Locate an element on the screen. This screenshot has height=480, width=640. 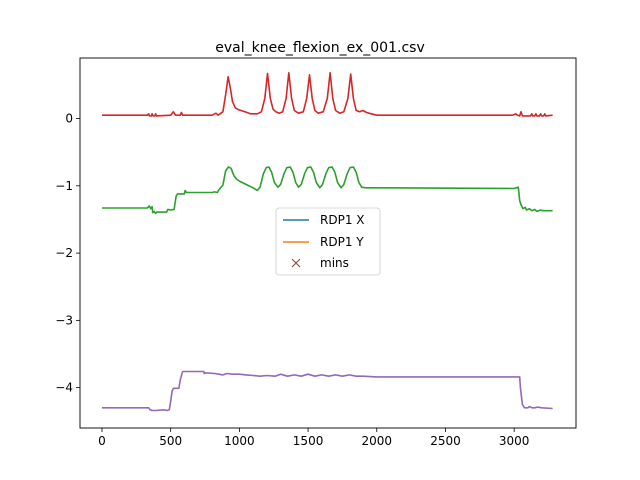
x-tick-label: 2000 is located at coordinates (377, 441).